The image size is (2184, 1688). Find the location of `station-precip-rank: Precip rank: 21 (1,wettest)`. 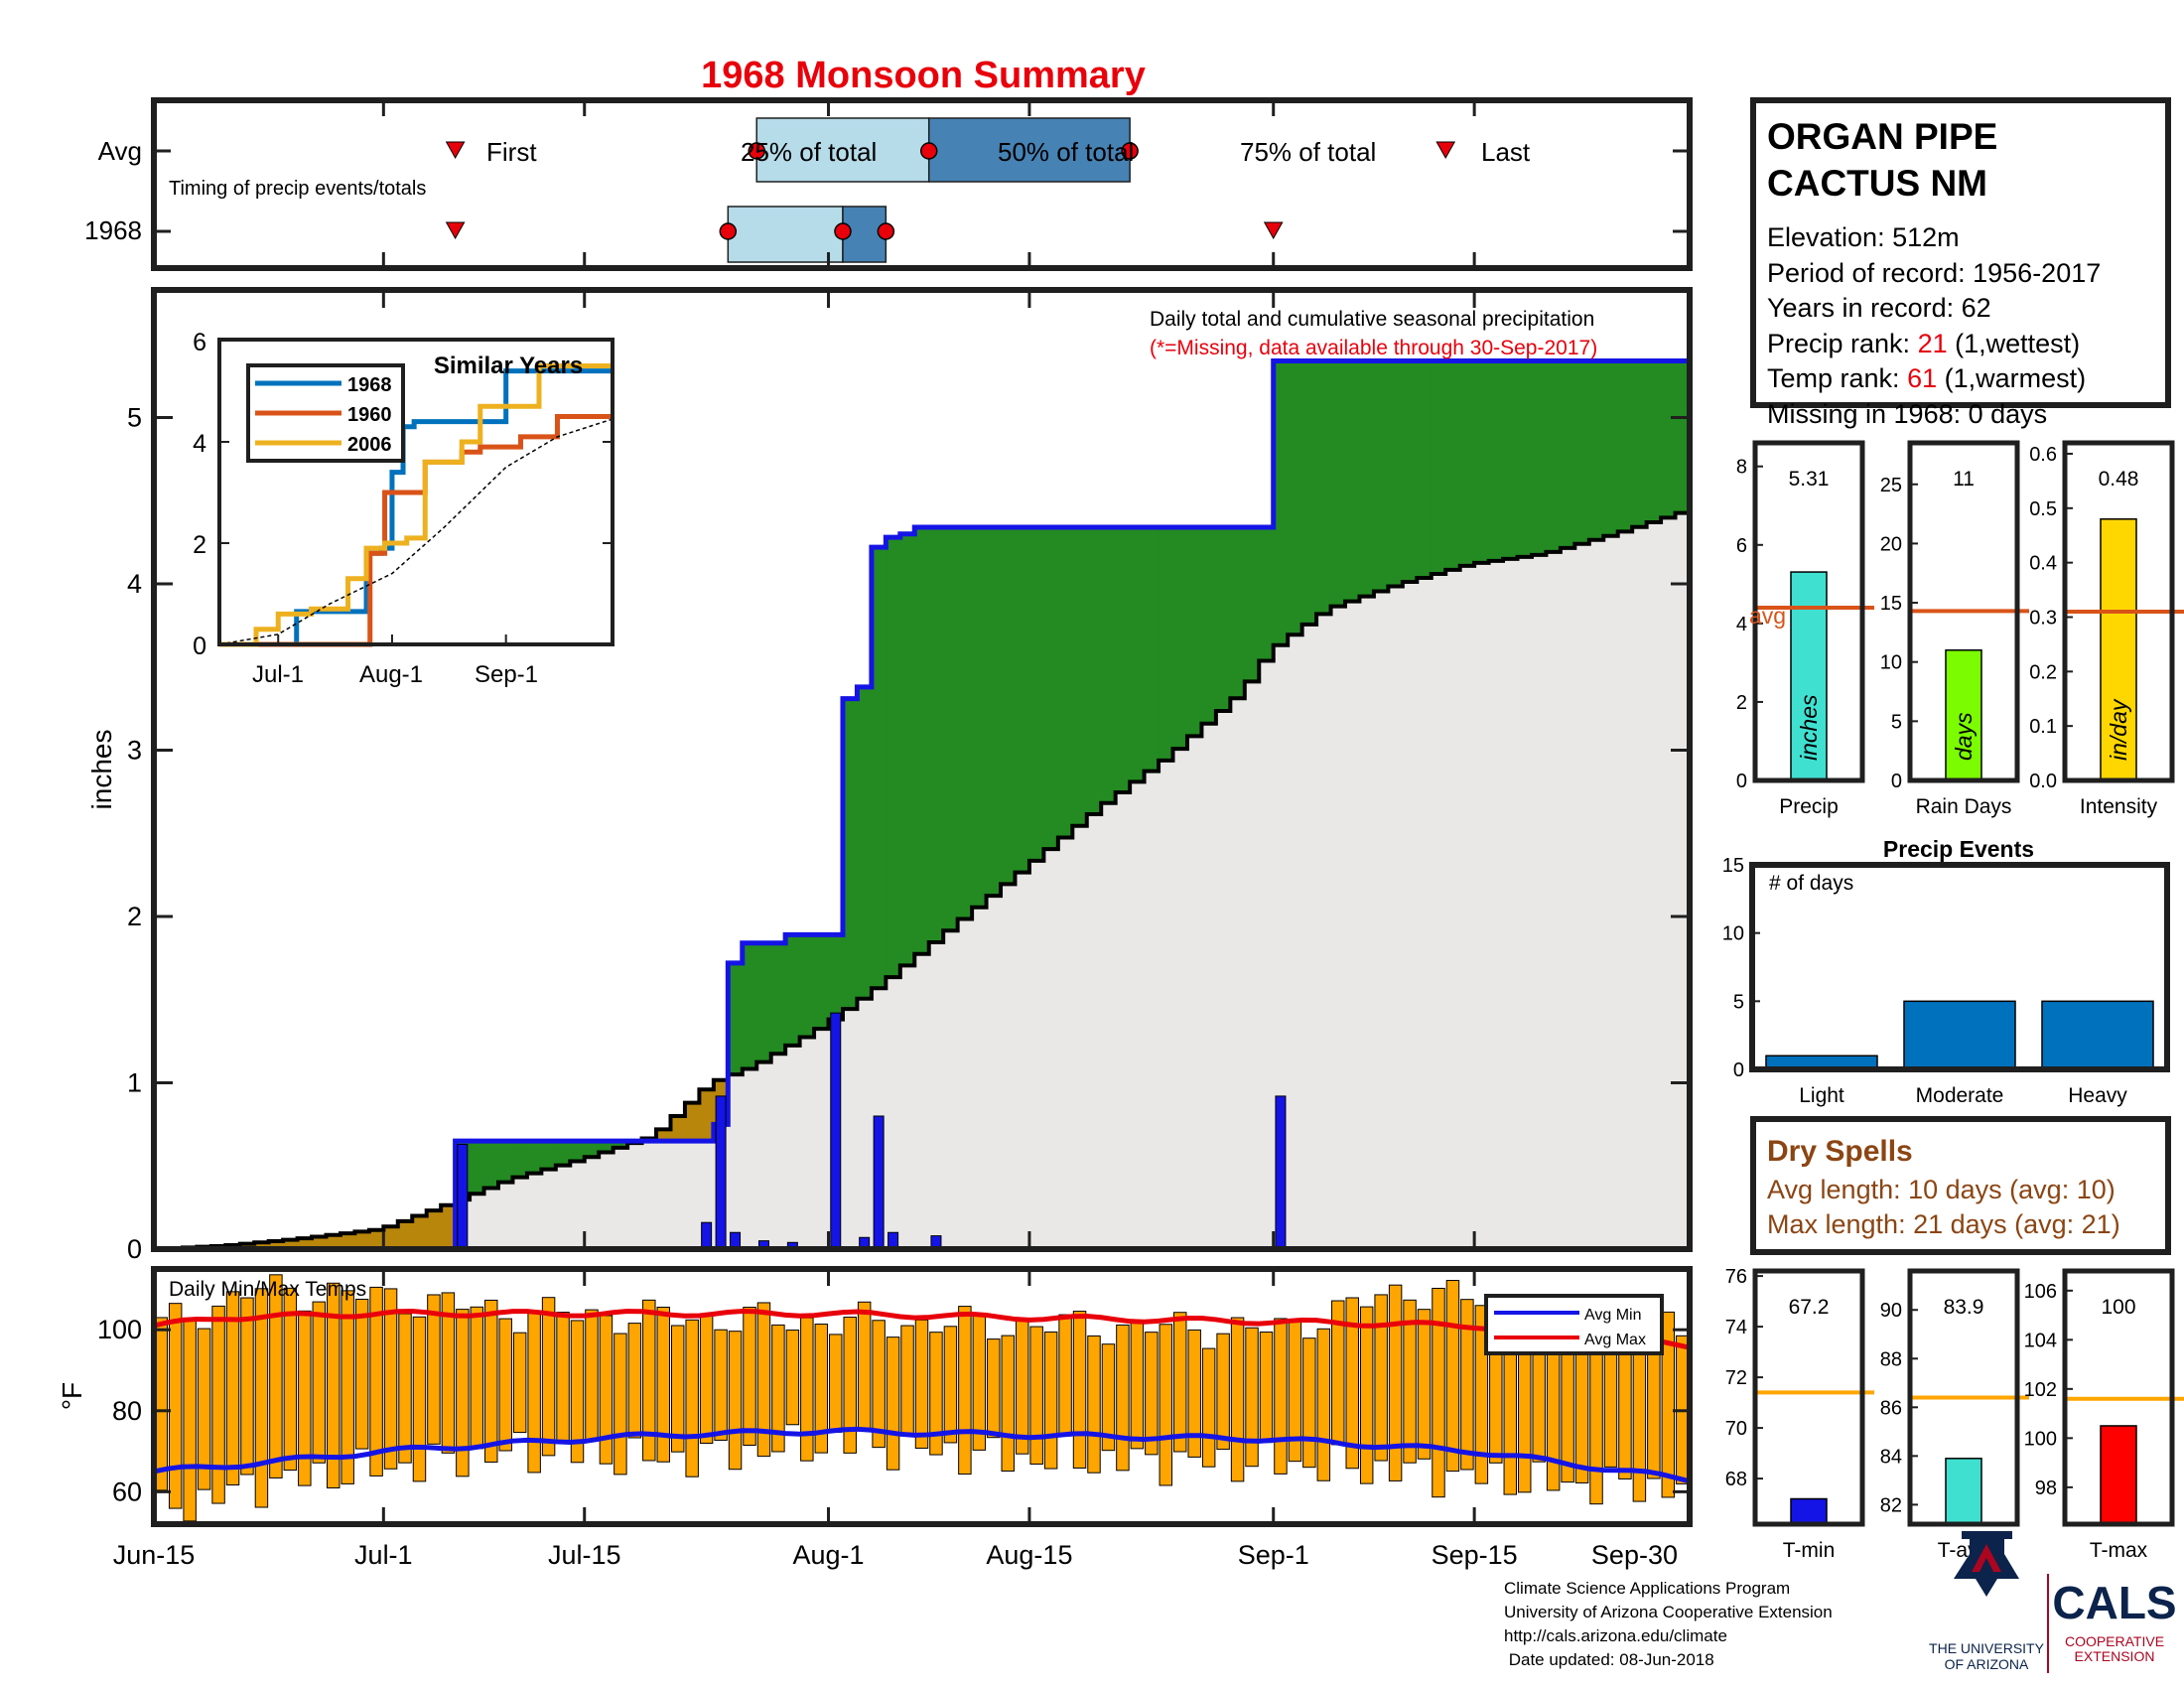

station-precip-rank: Precip rank: 21 (1,wettest) is located at coordinates (1923, 343).